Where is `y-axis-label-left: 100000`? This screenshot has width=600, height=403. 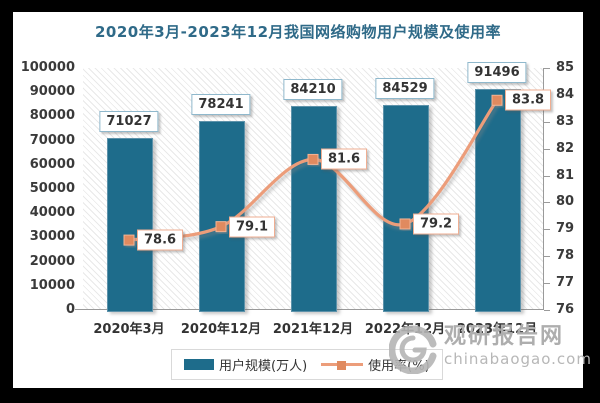
y-axis-label-left: 100000 is located at coordinates (47, 67).